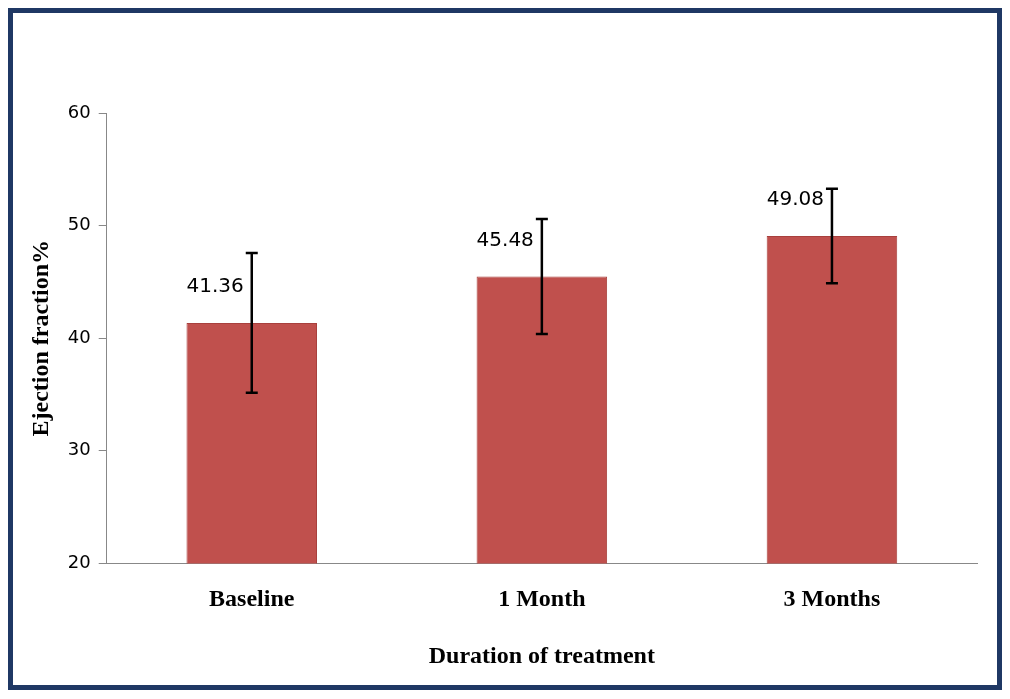 Image resolution: width=1010 pixels, height=699 pixels. I want to click on x-tick-label: Baseline, so click(252, 598).